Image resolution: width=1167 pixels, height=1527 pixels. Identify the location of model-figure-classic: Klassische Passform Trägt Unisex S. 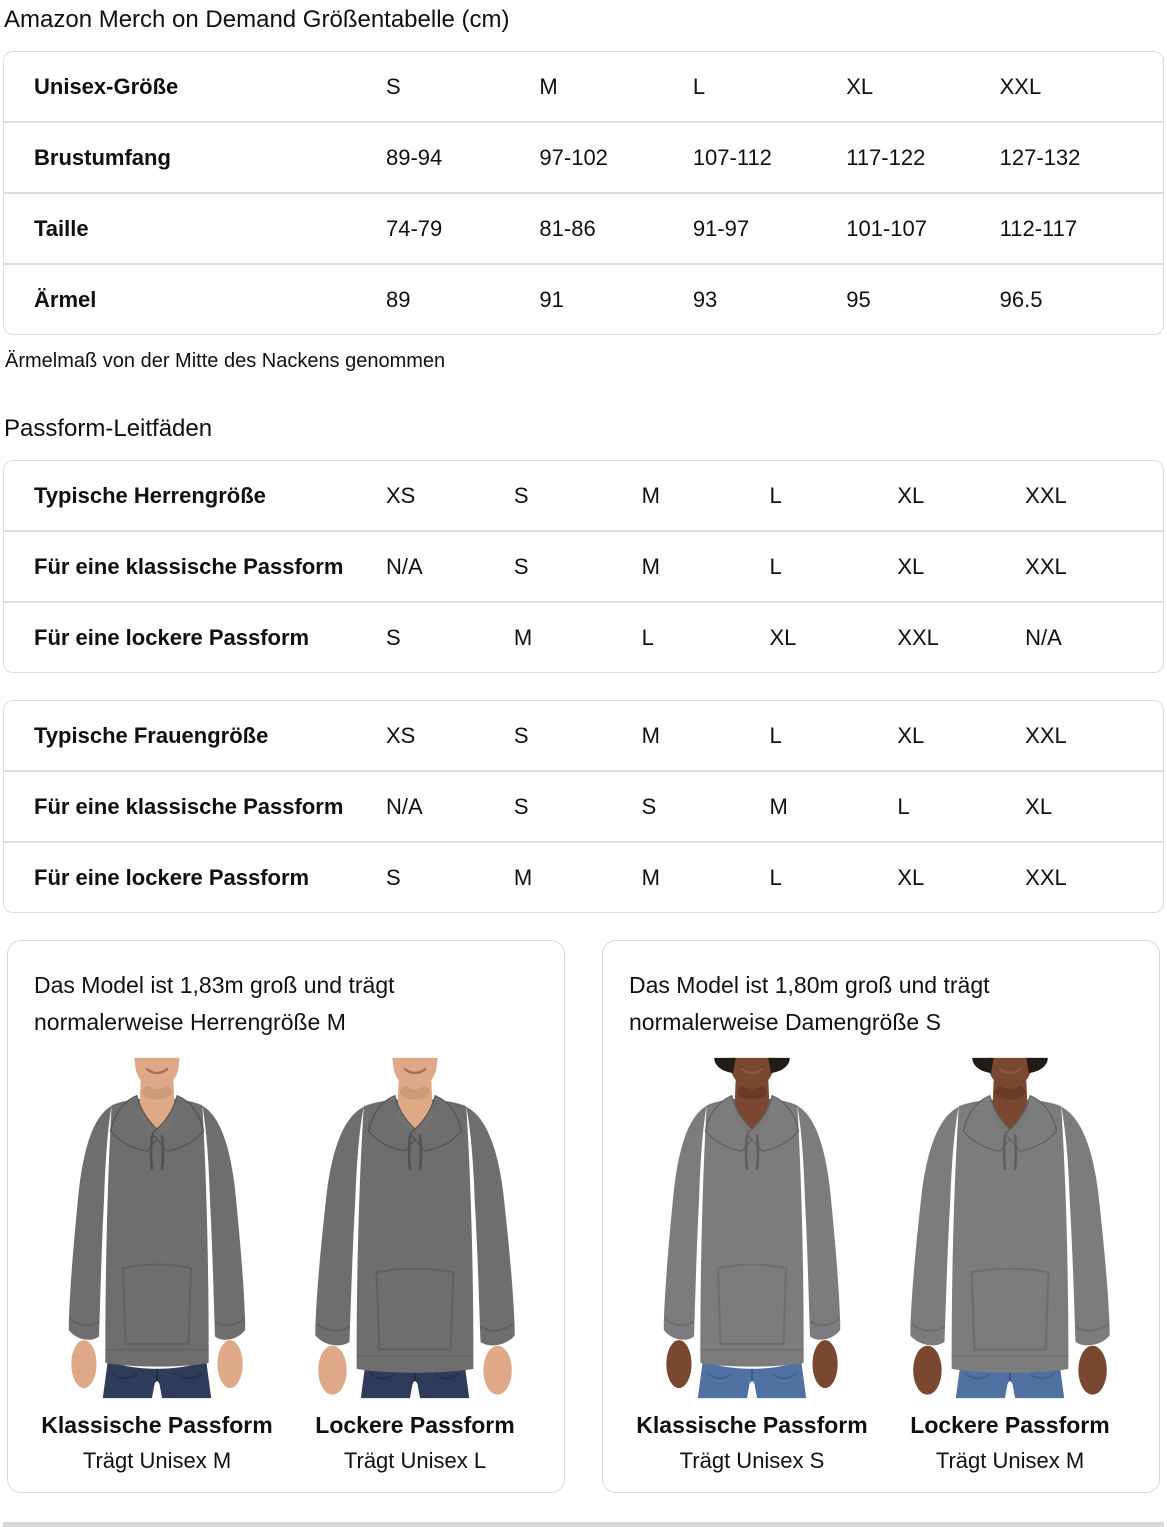
(752, 1263).